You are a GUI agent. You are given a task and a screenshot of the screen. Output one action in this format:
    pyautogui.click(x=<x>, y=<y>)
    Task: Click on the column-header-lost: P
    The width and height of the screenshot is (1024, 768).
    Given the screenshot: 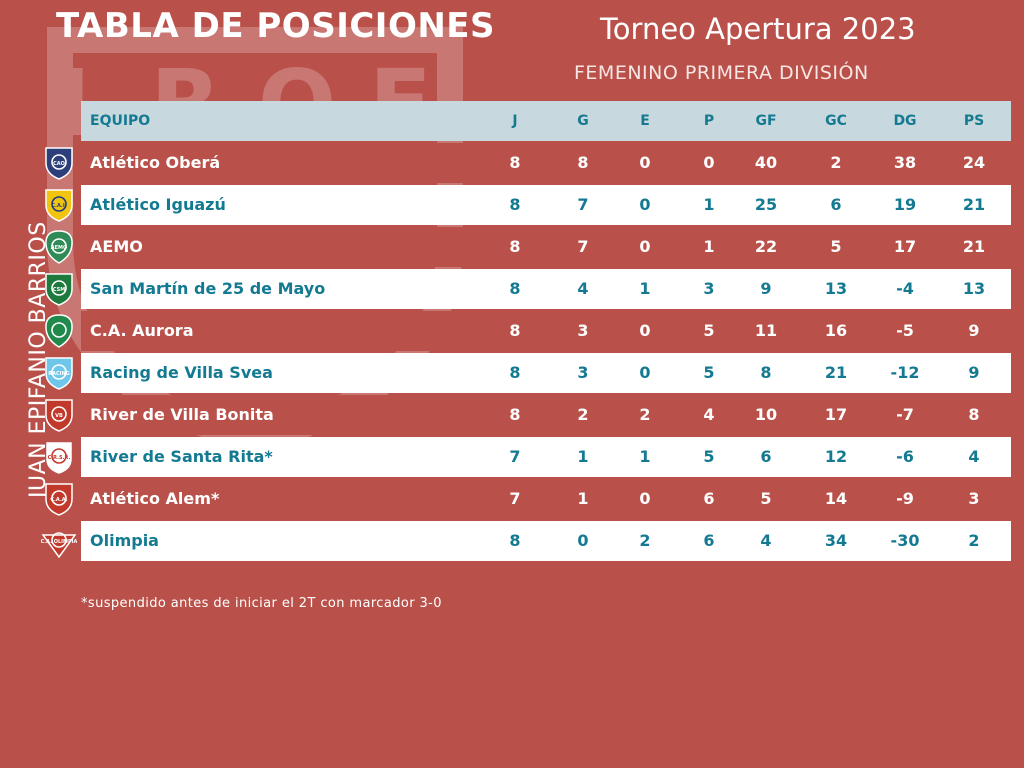 What is the action you would take?
    pyautogui.click(x=709, y=121)
    